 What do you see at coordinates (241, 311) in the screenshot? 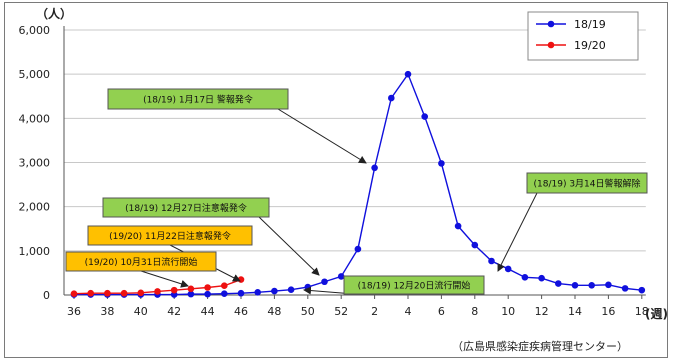
I see `x-tick-label: 46` at bounding box center [241, 311].